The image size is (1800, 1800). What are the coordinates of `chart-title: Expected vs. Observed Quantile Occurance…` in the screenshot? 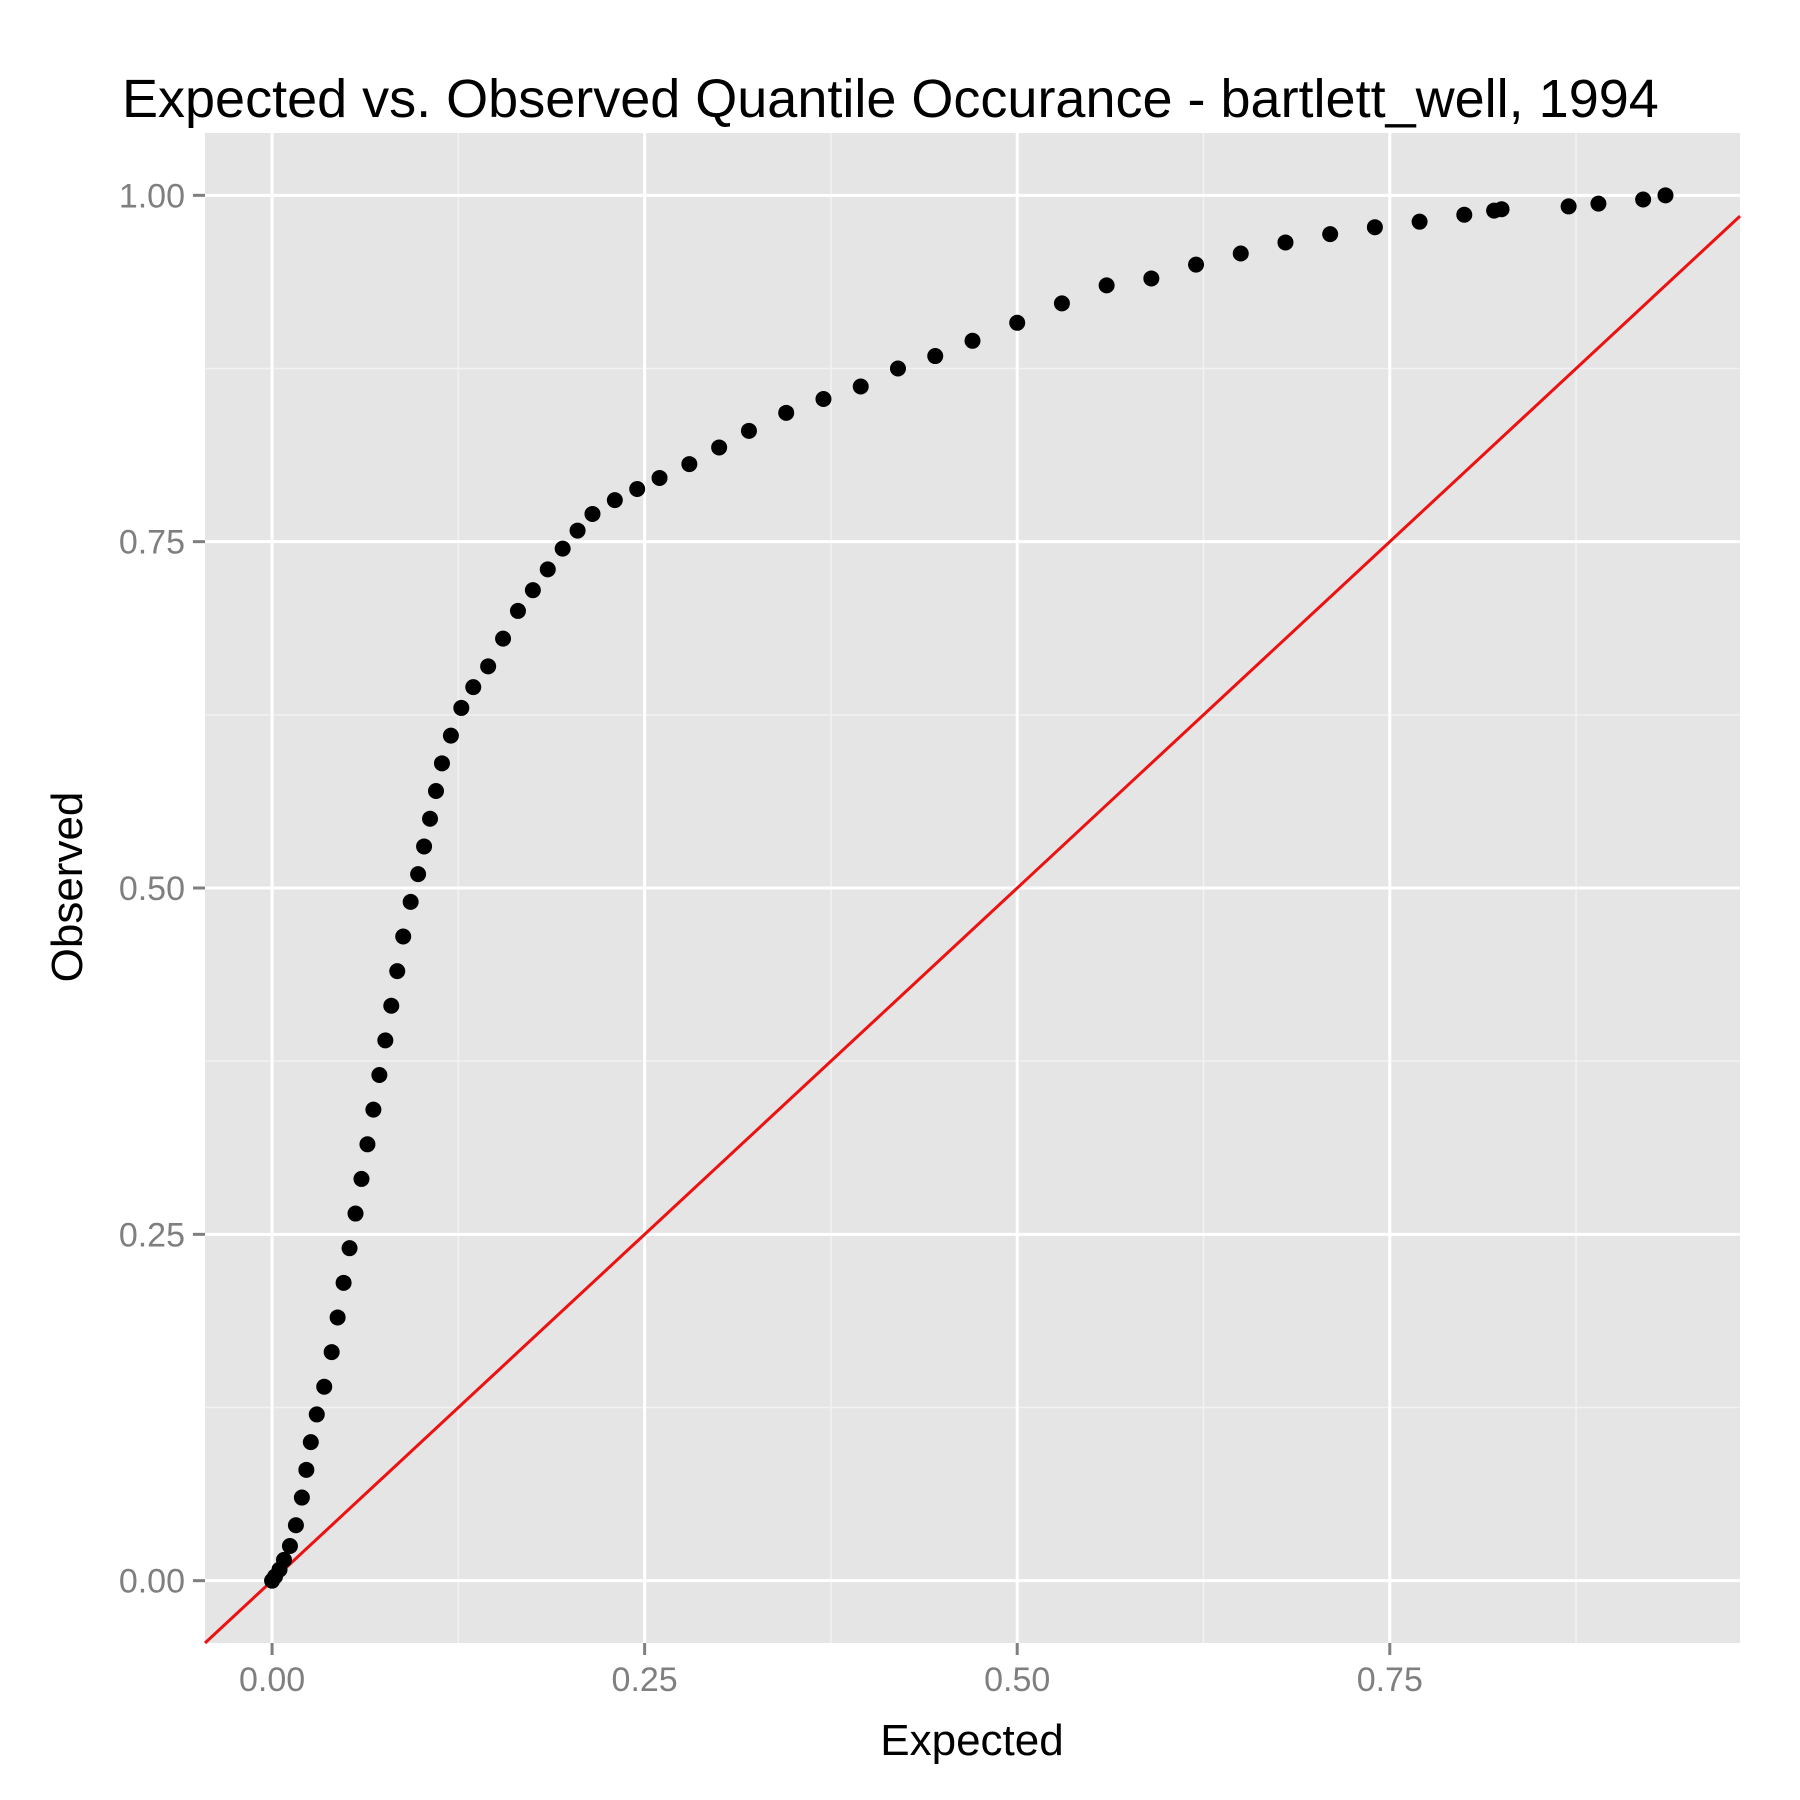 It's located at (890, 99).